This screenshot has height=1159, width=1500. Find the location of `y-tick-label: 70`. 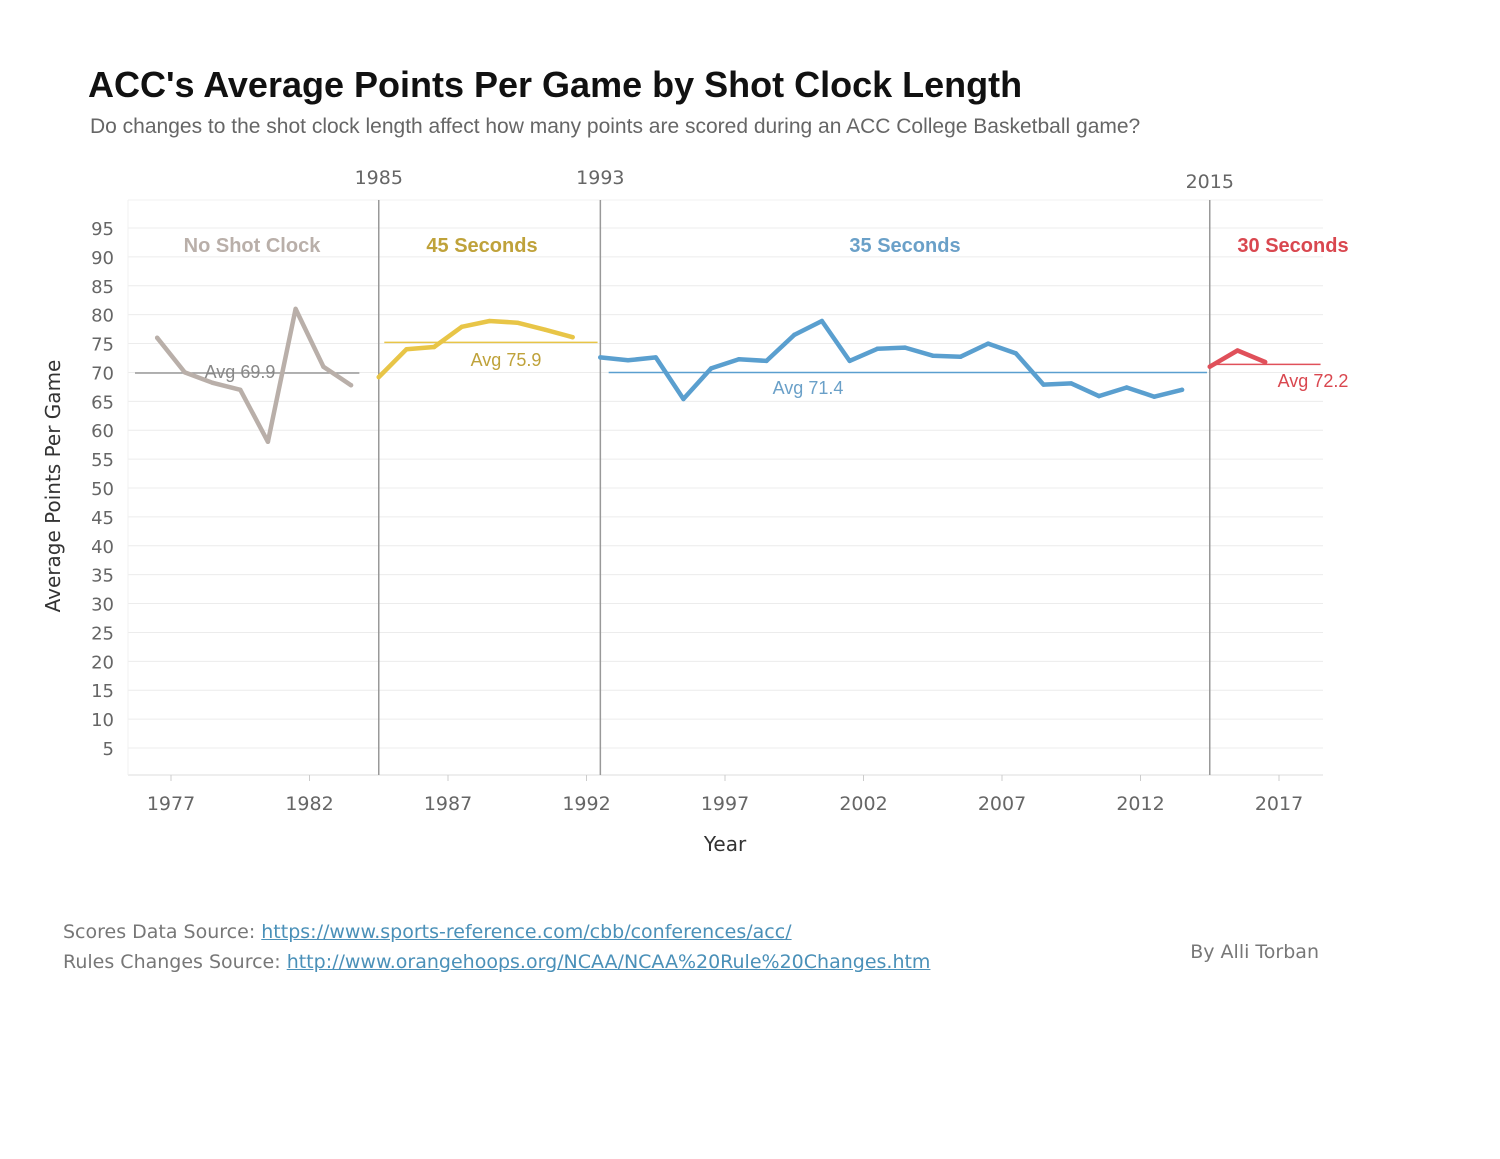

y-tick-label: 70 is located at coordinates (102, 373).